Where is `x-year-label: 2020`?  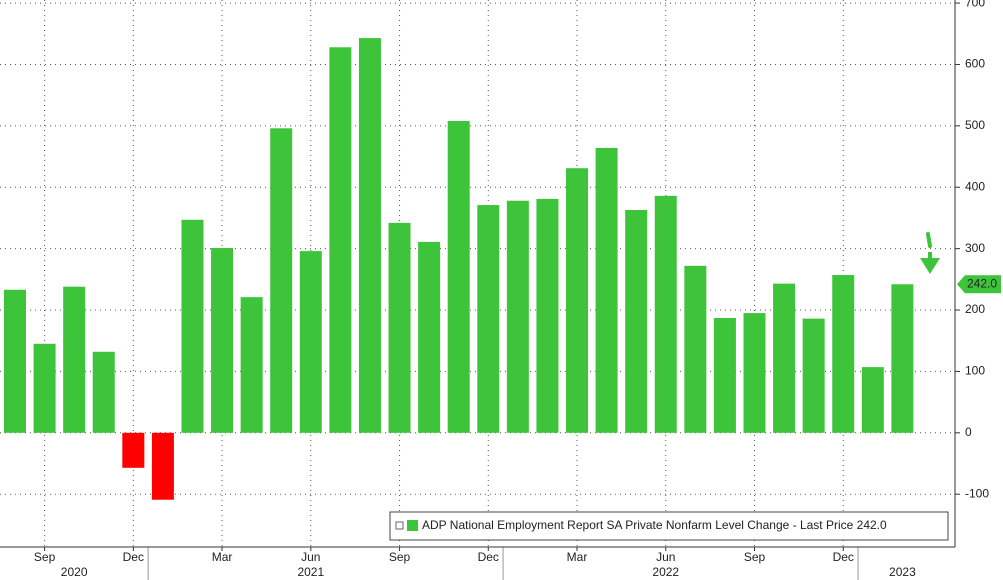
x-year-label: 2020 is located at coordinates (74, 572).